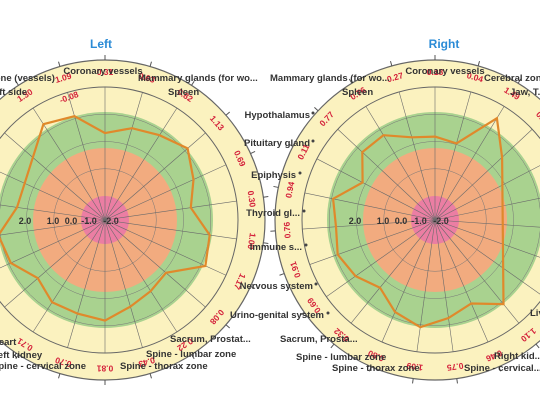 The height and width of the screenshot is (405, 540). What do you see at coordinates (441, 221) in the screenshot?
I see `right-scale-tick: -2.0` at bounding box center [441, 221].